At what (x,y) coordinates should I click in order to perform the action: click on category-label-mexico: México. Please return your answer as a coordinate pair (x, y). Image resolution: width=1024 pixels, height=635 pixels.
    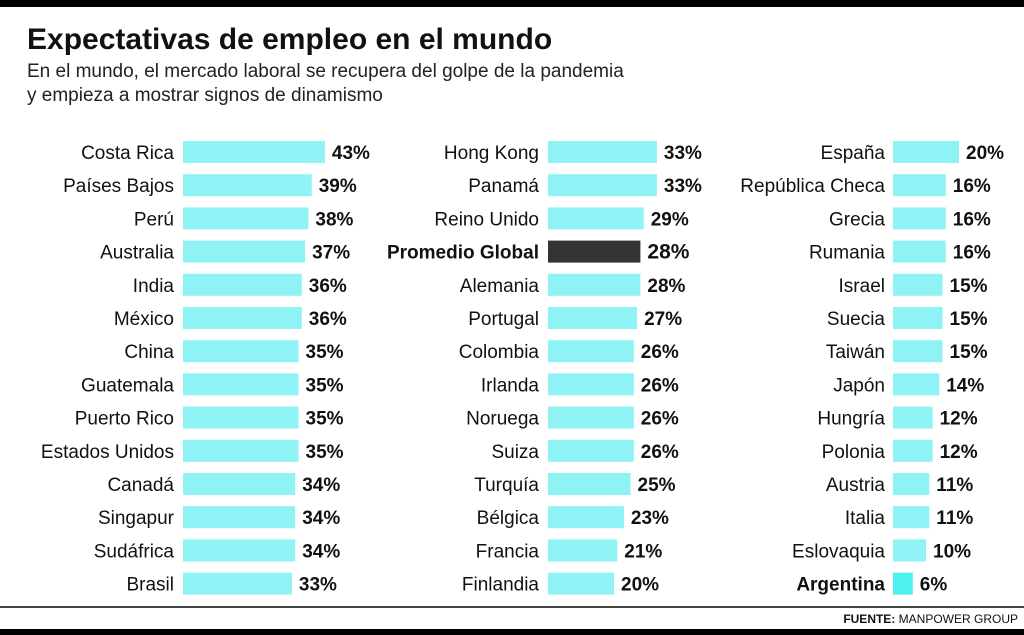
    Looking at the image, I should click on (144, 319).